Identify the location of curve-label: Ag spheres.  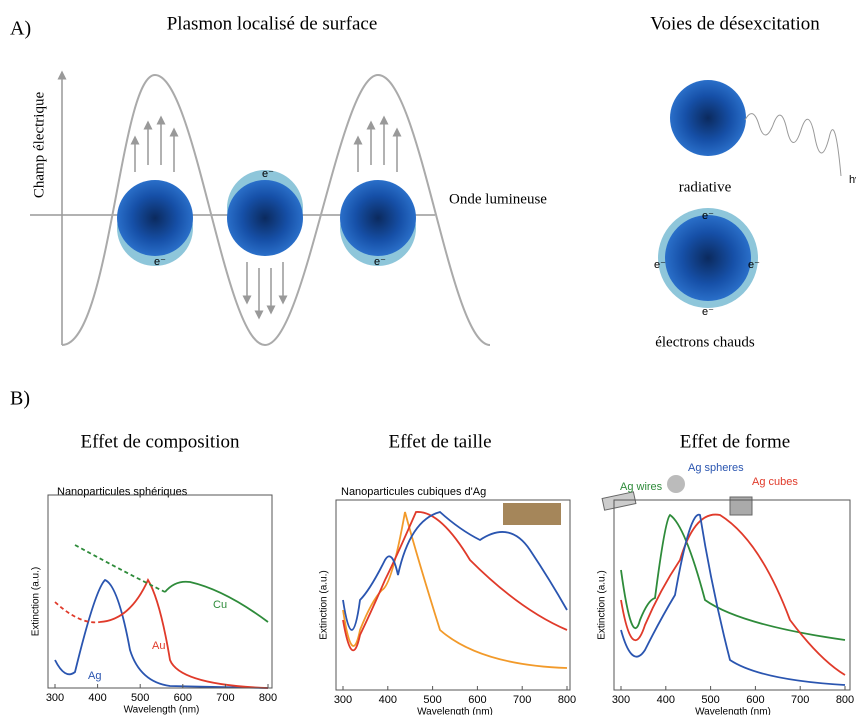
(716, 468).